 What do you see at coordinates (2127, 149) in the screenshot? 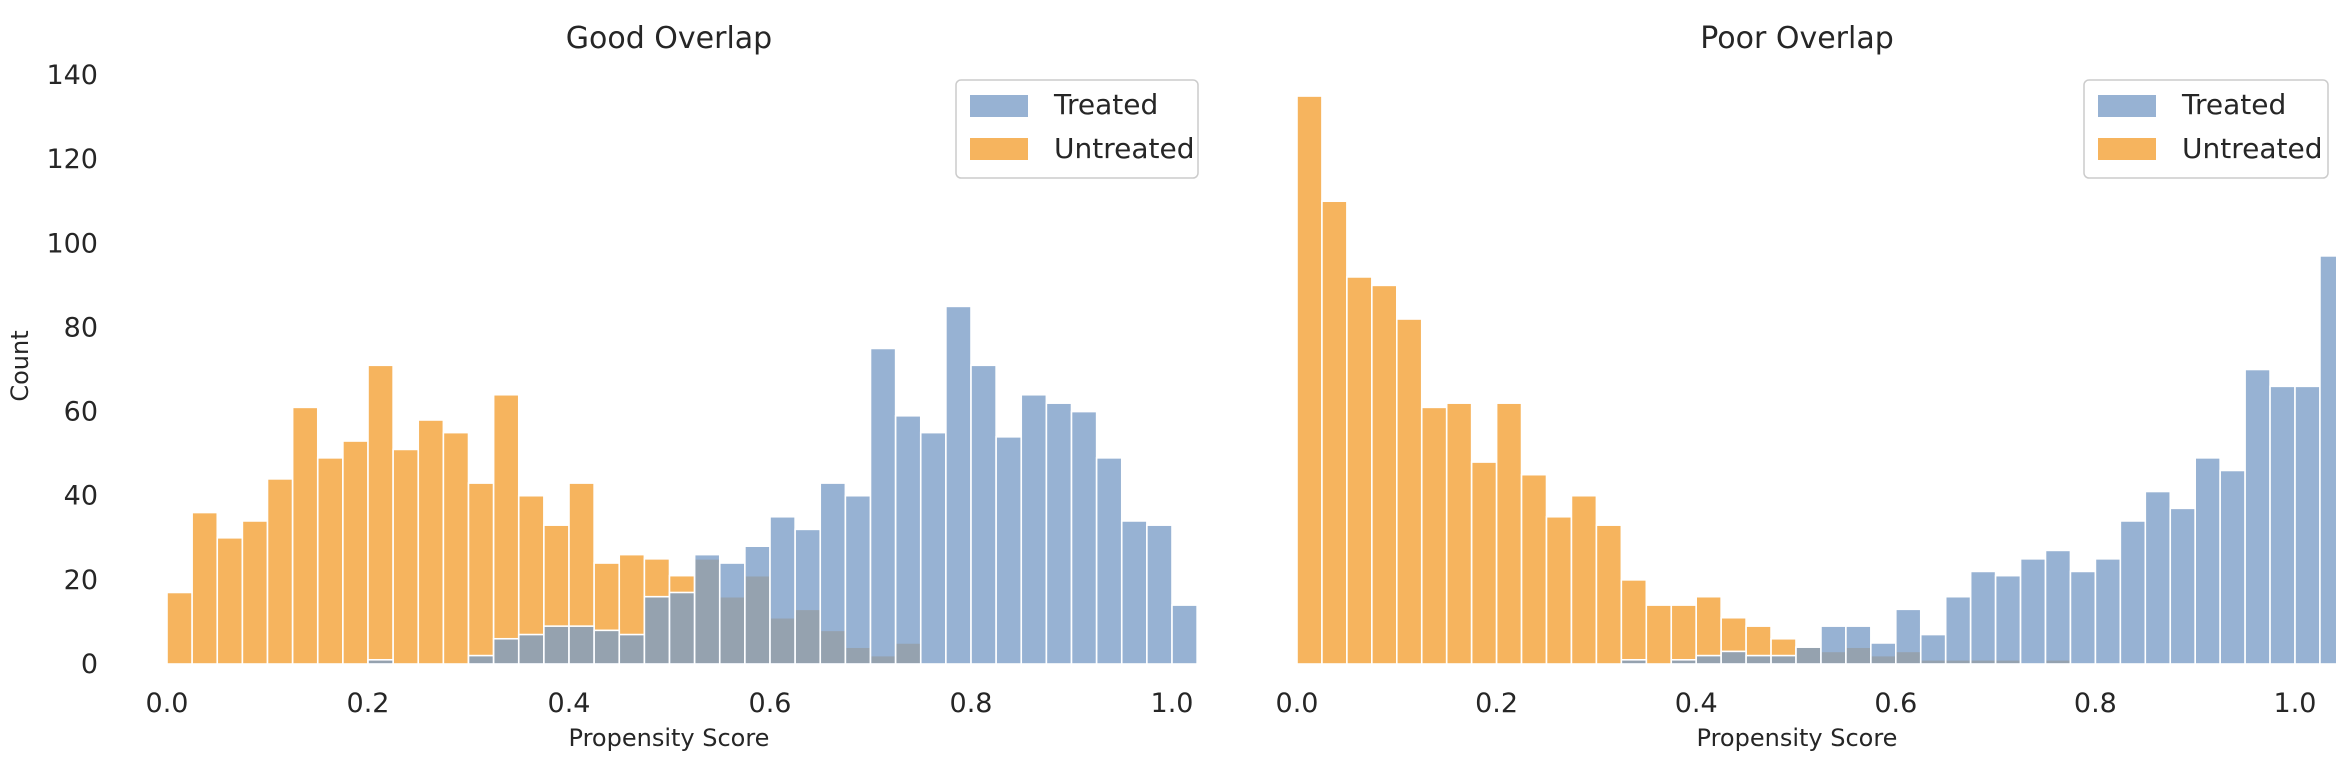
I see `legend-swatch-untreated` at bounding box center [2127, 149].